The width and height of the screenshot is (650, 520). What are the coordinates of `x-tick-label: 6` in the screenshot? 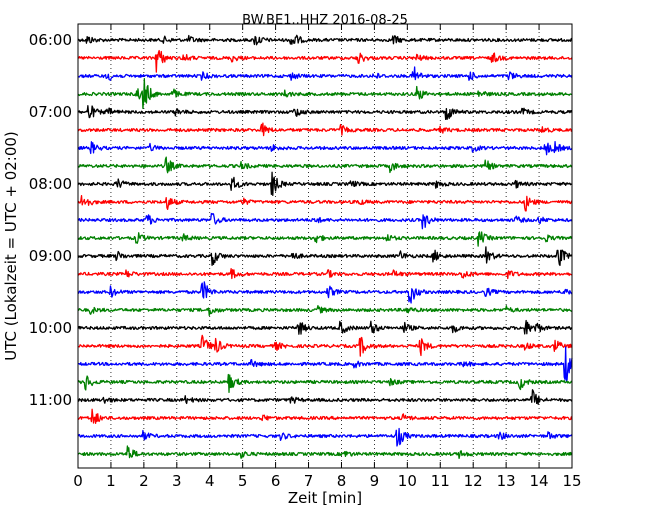 It's located at (276, 481).